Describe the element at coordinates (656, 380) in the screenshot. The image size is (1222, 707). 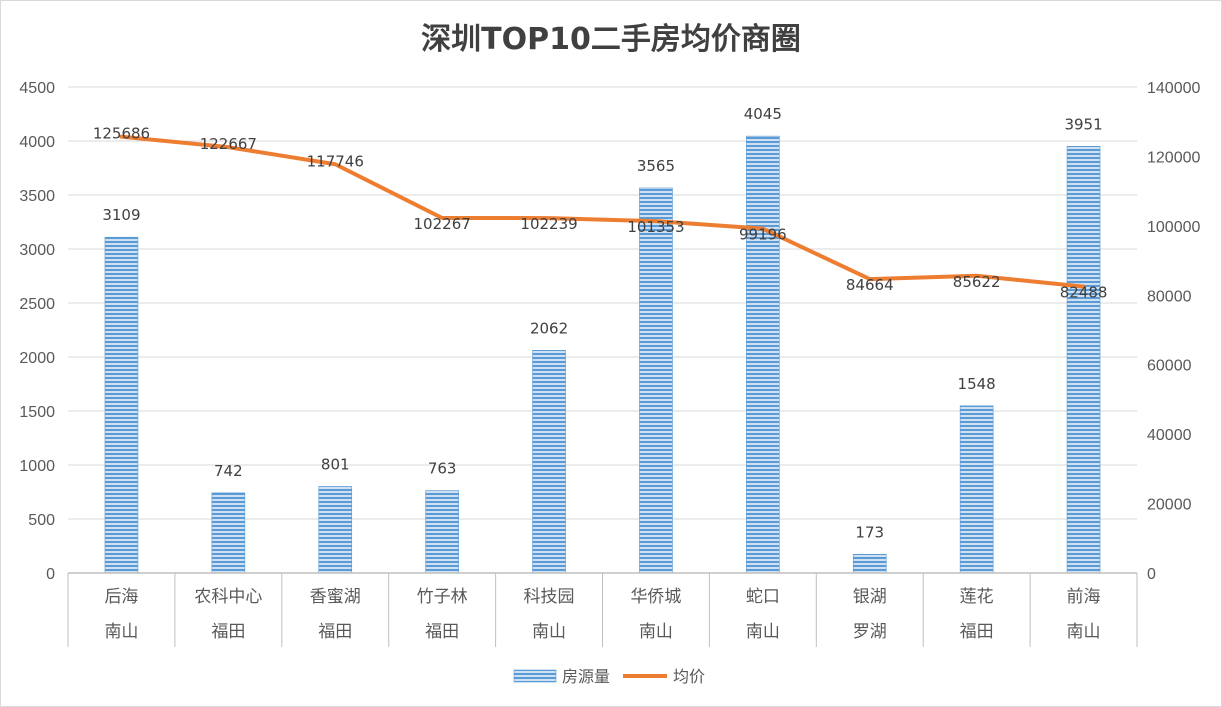
I see `bar-华侨城` at that location.